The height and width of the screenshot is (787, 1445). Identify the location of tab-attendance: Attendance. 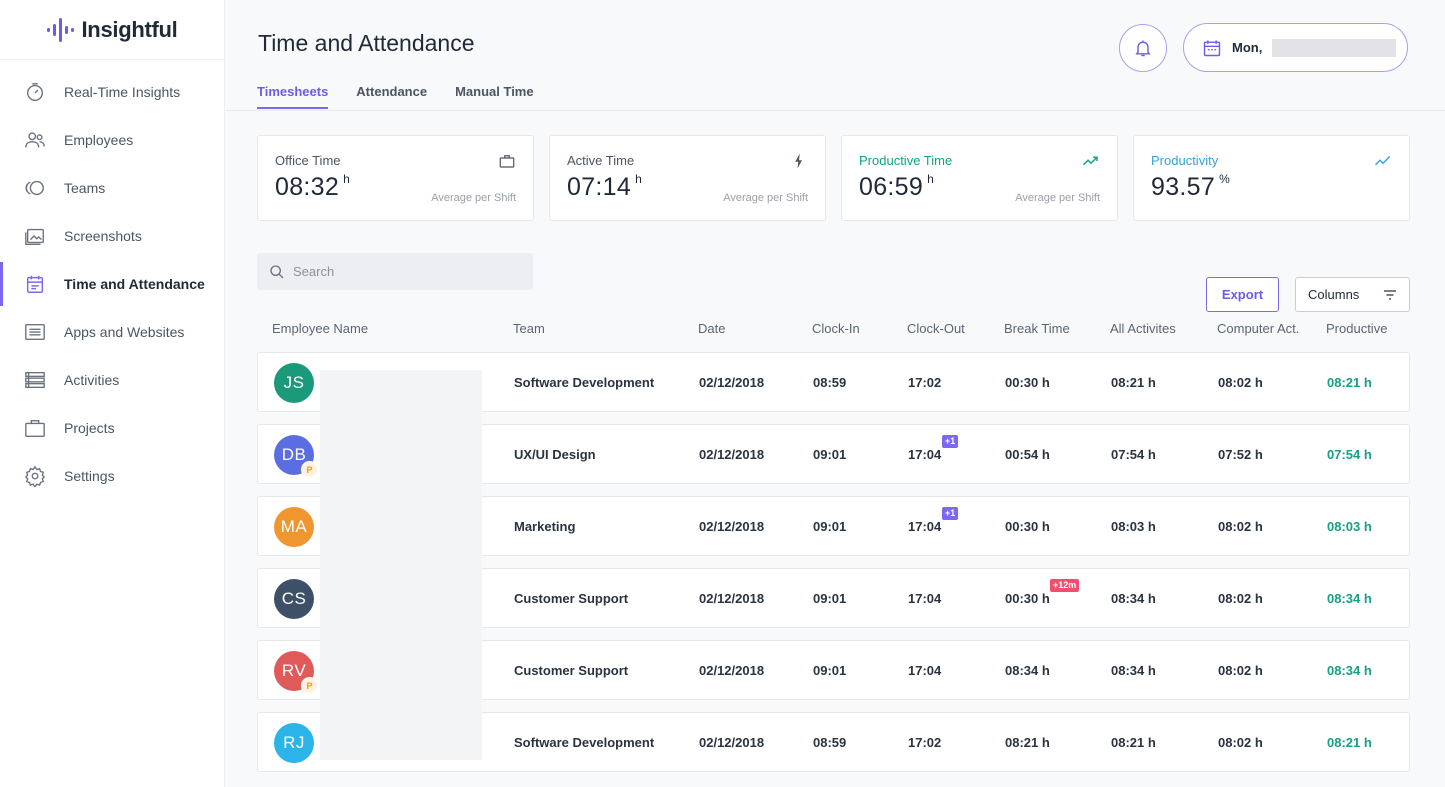
(392, 91).